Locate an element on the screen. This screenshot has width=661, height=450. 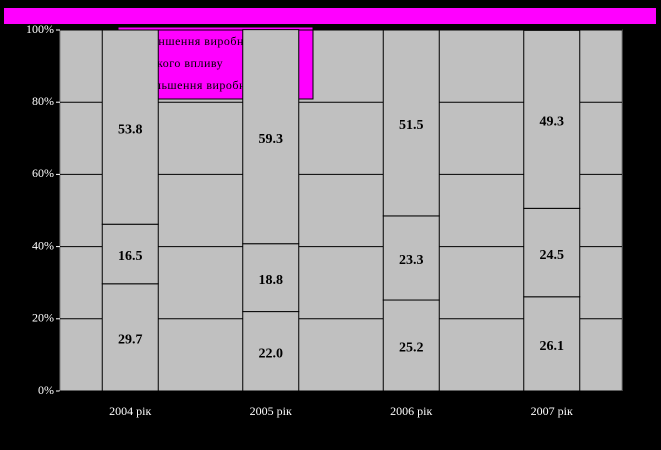
value-label: 16.5 is located at coordinates (130, 256).